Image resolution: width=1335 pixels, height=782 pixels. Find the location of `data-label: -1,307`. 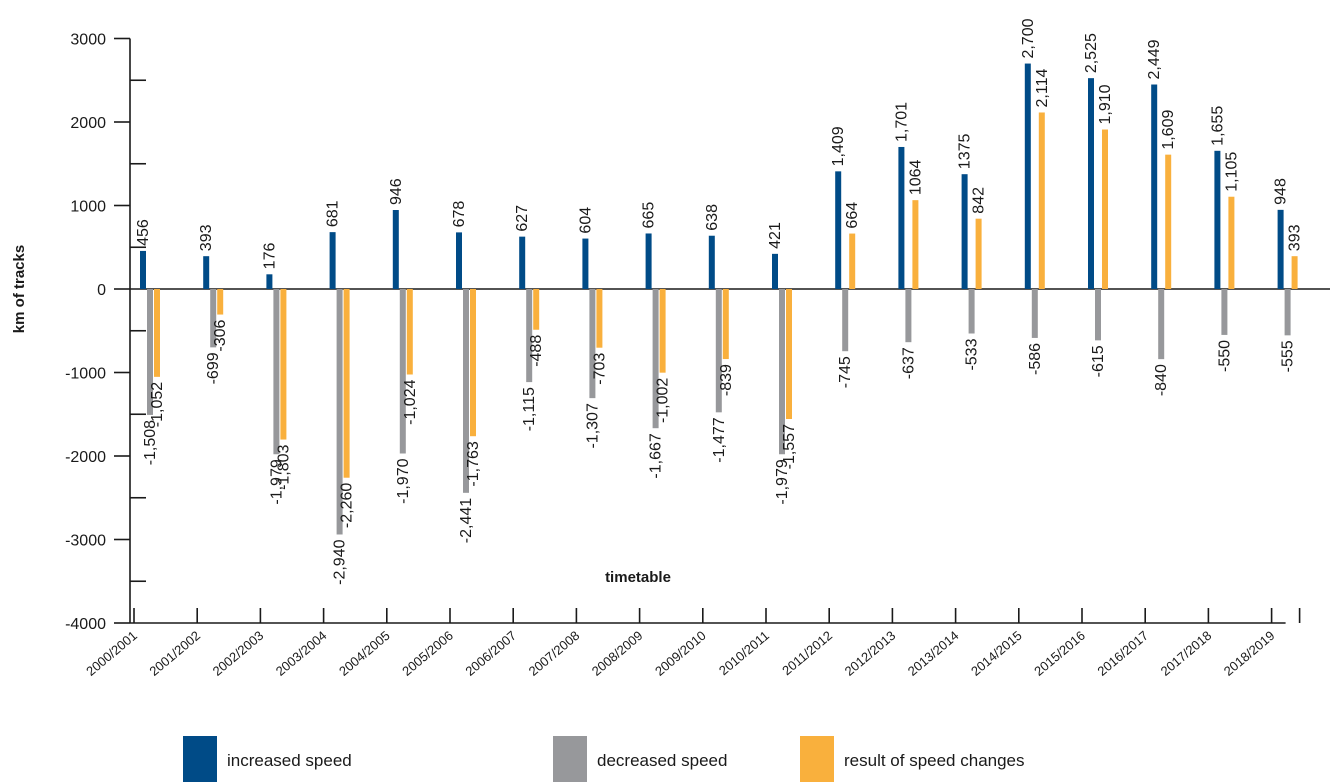

data-label: -1,307 is located at coordinates (592, 425).